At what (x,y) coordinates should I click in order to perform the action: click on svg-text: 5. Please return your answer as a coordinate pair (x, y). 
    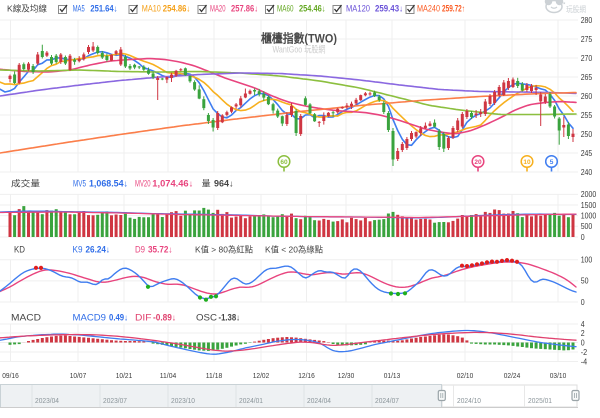
    Looking at the image, I should click on (552, 162).